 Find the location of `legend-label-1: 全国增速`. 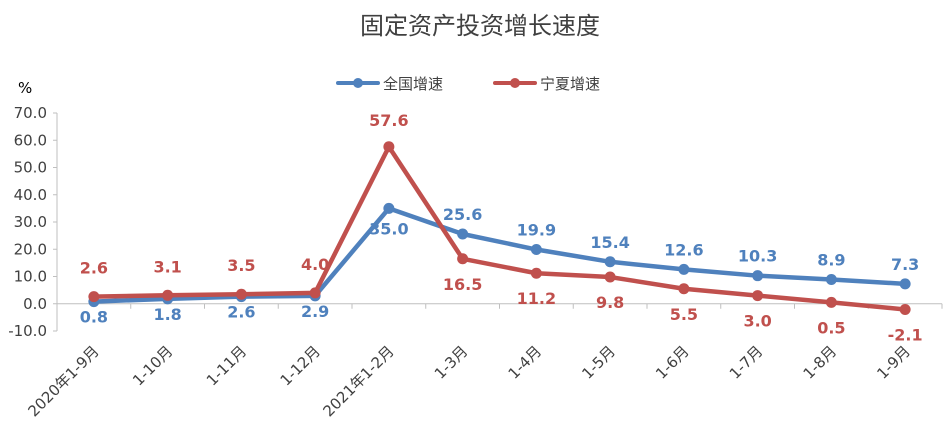

legend-label-1: 全国增速 is located at coordinates (413, 84).